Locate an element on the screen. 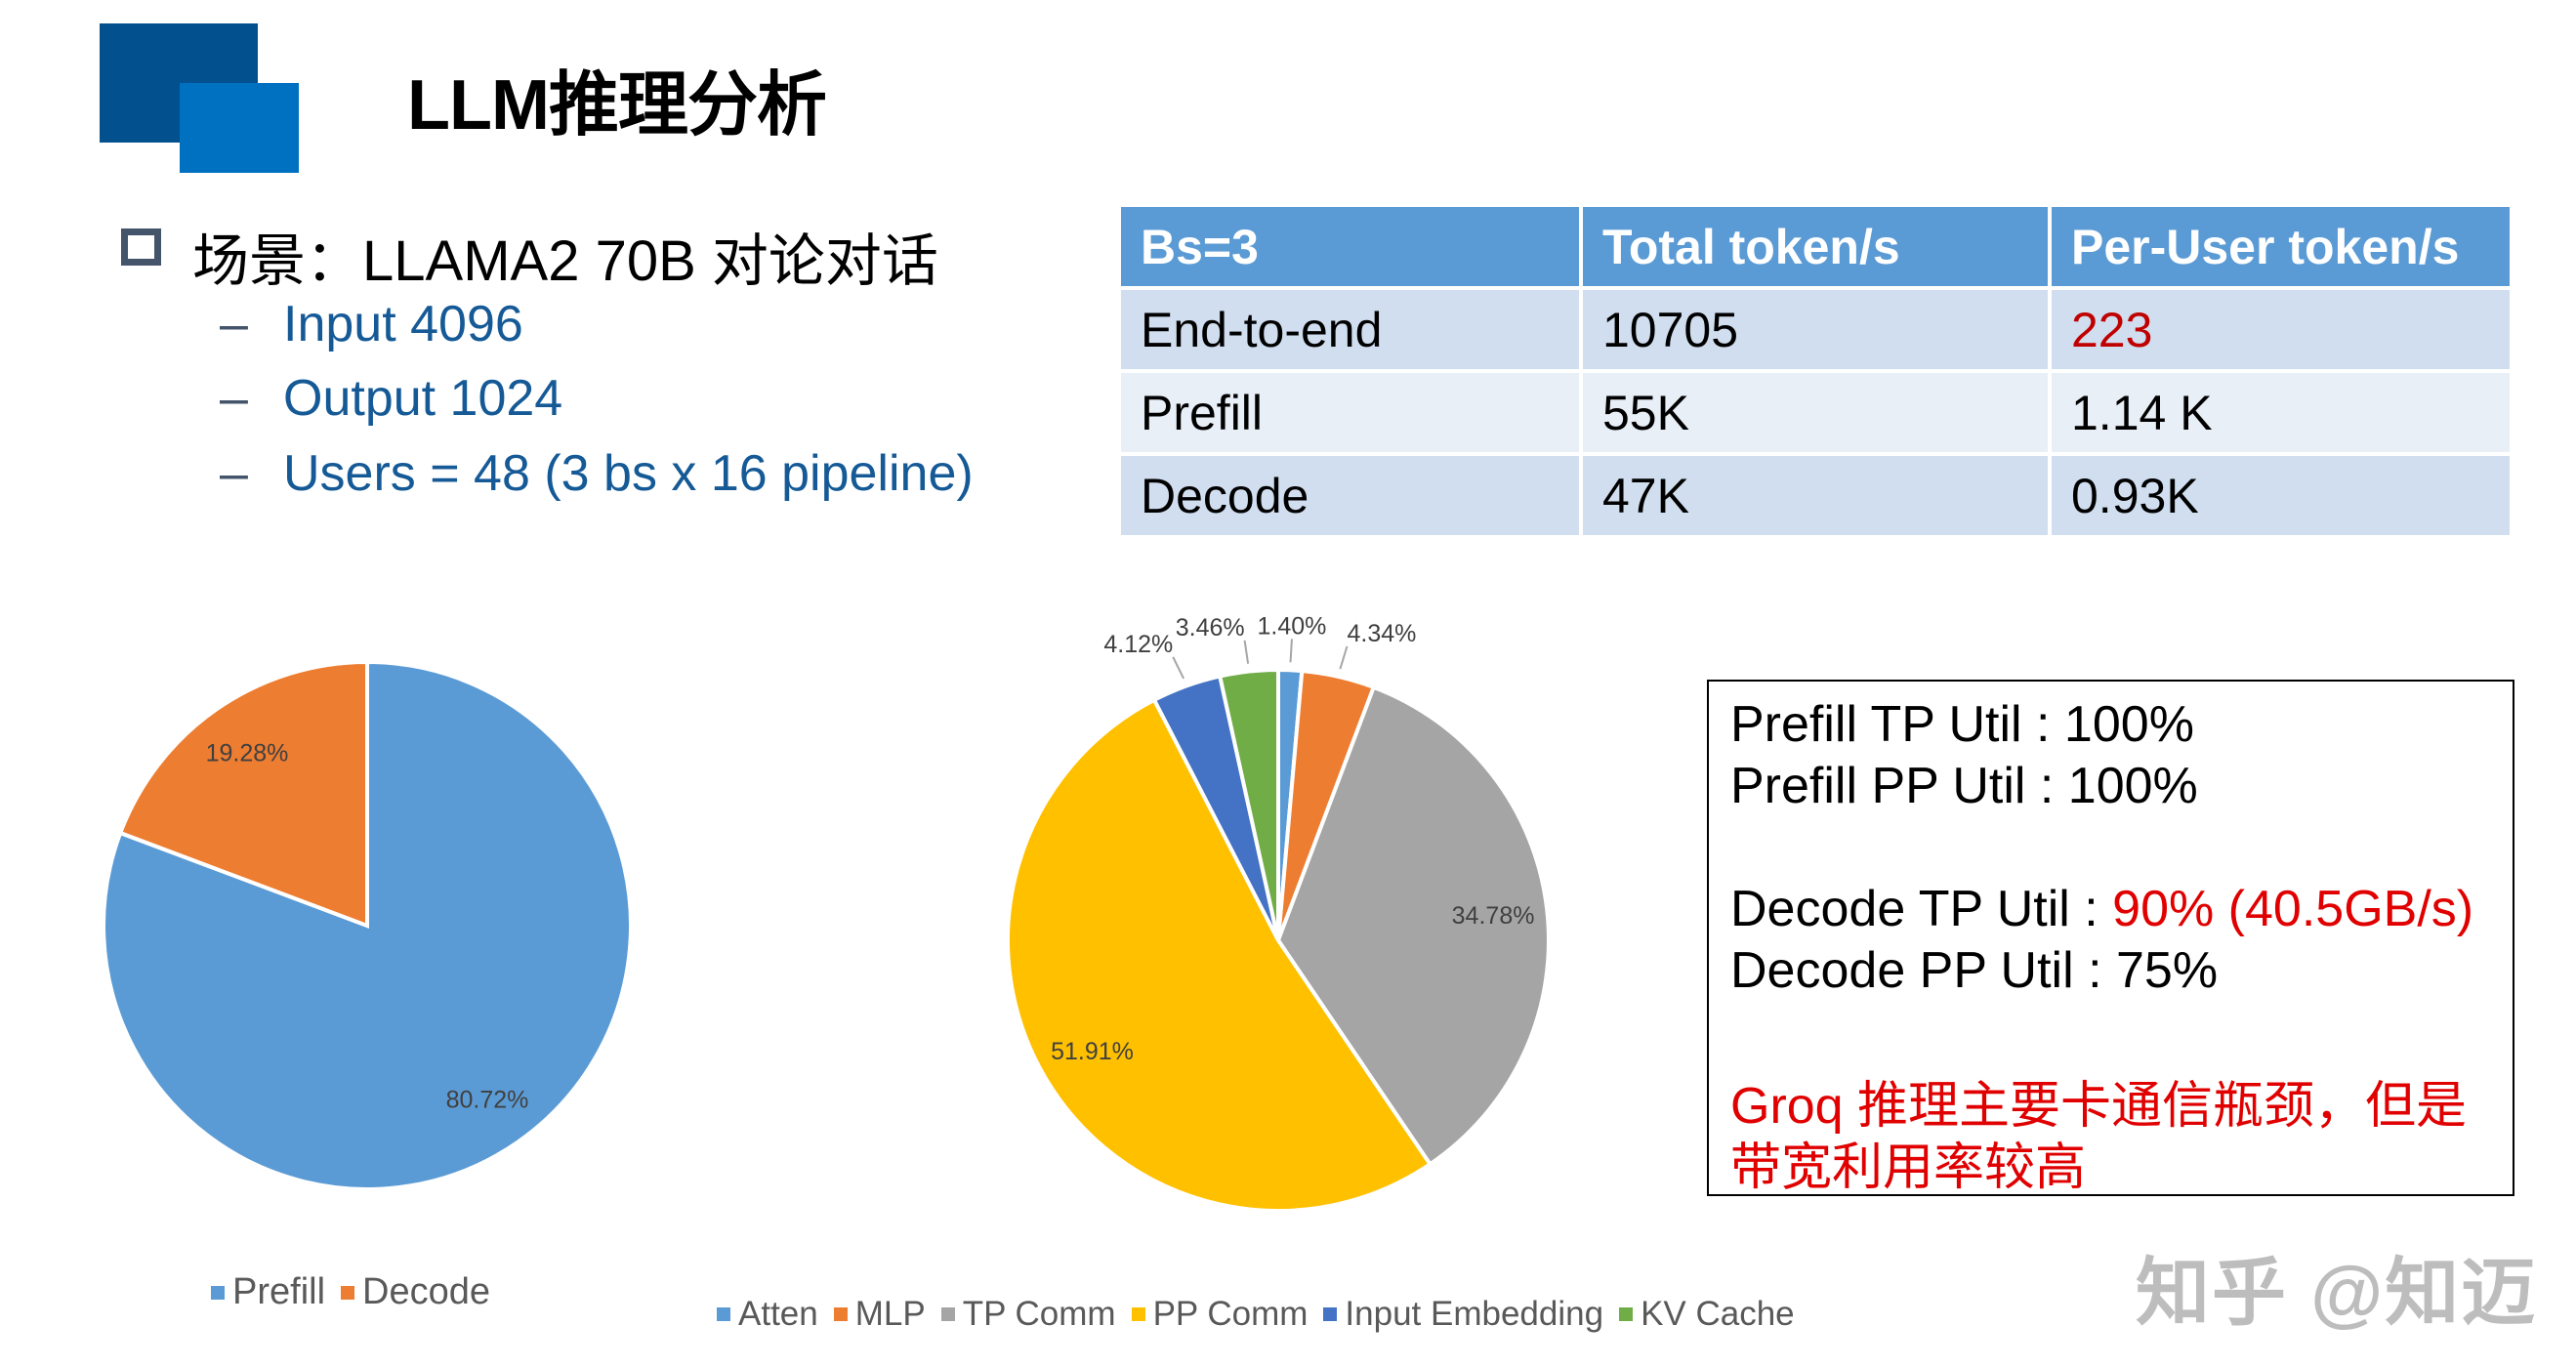  table-header-row: Bs=3 Total token/s Per-User token/s is located at coordinates (1815, 246).